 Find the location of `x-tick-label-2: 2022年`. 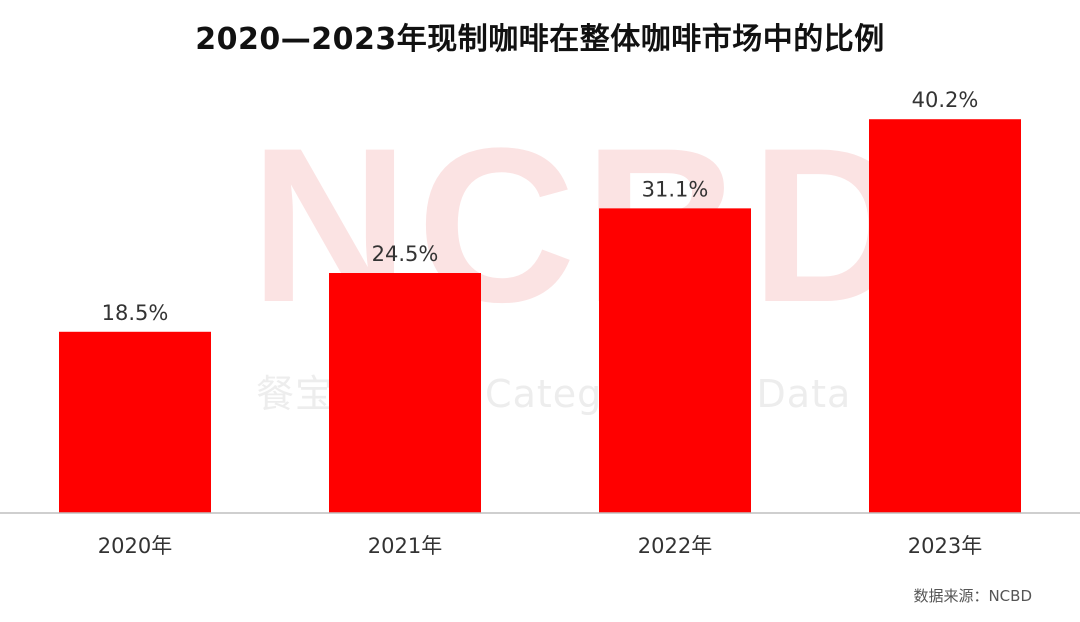

x-tick-label-2: 2022年 is located at coordinates (675, 546).